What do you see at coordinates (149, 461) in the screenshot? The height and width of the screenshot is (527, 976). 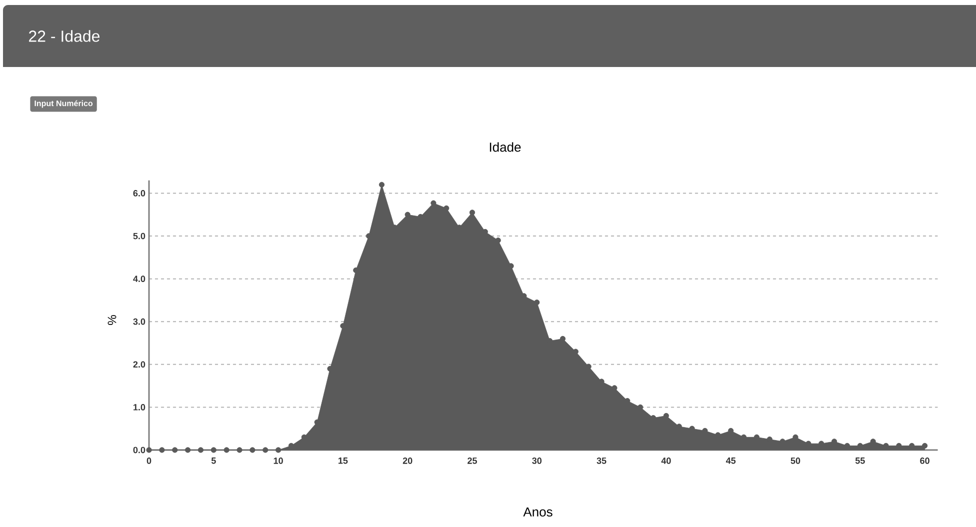 I see `x-tick-label: 0` at bounding box center [149, 461].